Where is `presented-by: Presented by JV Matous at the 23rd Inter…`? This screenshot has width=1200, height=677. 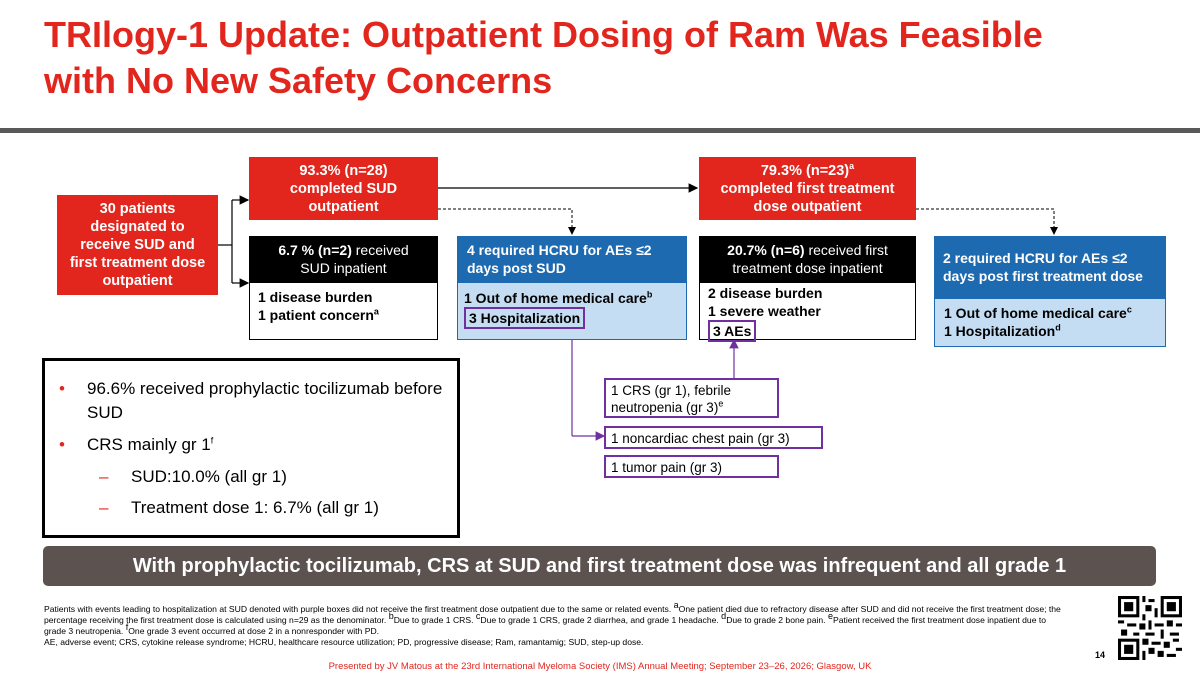
presented-by: Presented by JV Matous at the 23rd Inter… is located at coordinates (600, 666).